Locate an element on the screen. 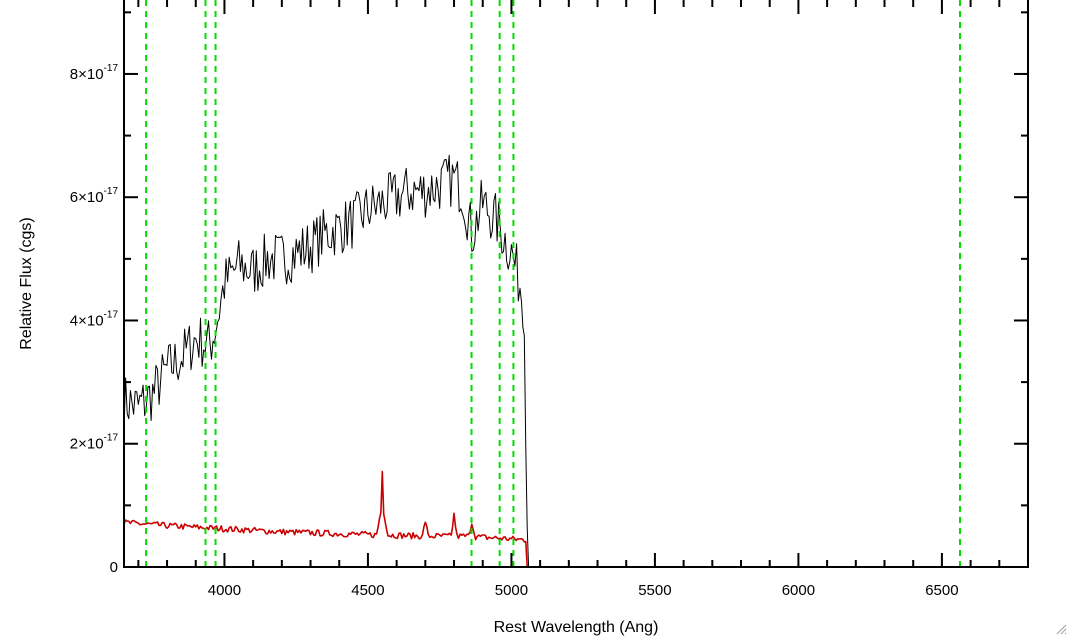 This screenshot has height=637, width=1069. y-tick-label: 2×10⁻¹⁷ is located at coordinates (94, 443).